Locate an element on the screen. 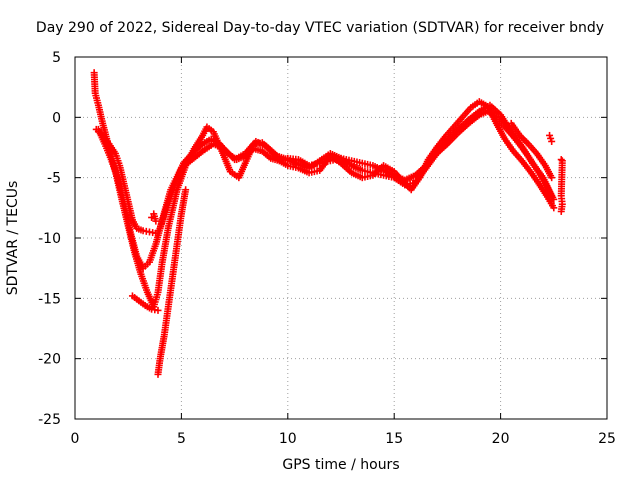 The height and width of the screenshot is (480, 640). track-3-marker is located at coordinates (552, 196).